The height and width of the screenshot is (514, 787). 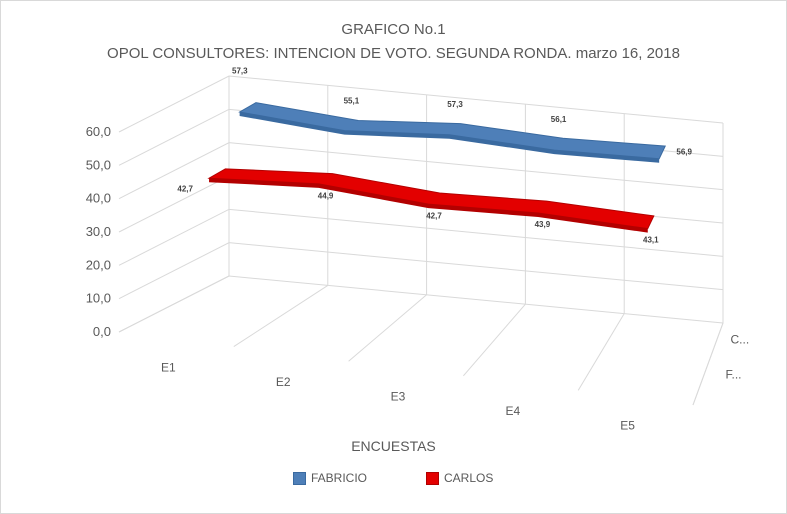 I want to click on legend-label-carlos: CARLOS, so click(x=469, y=478).